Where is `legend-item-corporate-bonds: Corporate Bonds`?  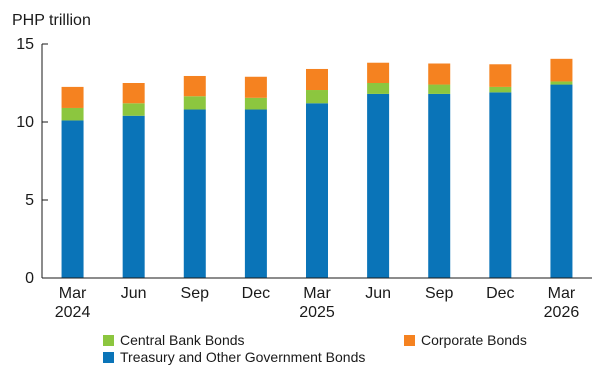 legend-item-corporate-bonds: Corporate Bonds is located at coordinates (465, 340).